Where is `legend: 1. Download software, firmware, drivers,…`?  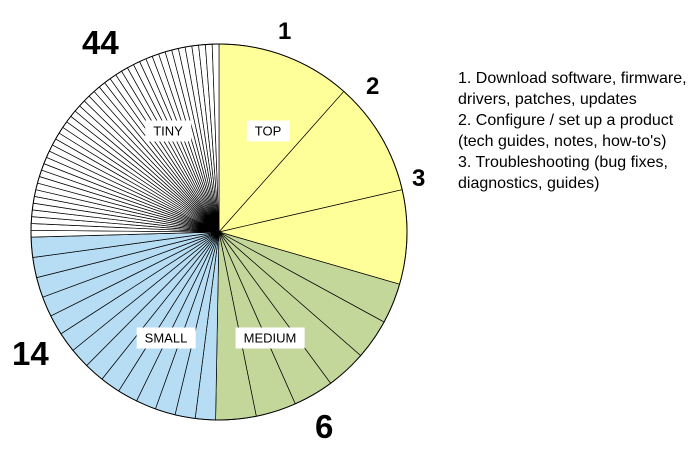
legend: 1. Download software, firmware, drivers,… is located at coordinates (574, 131).